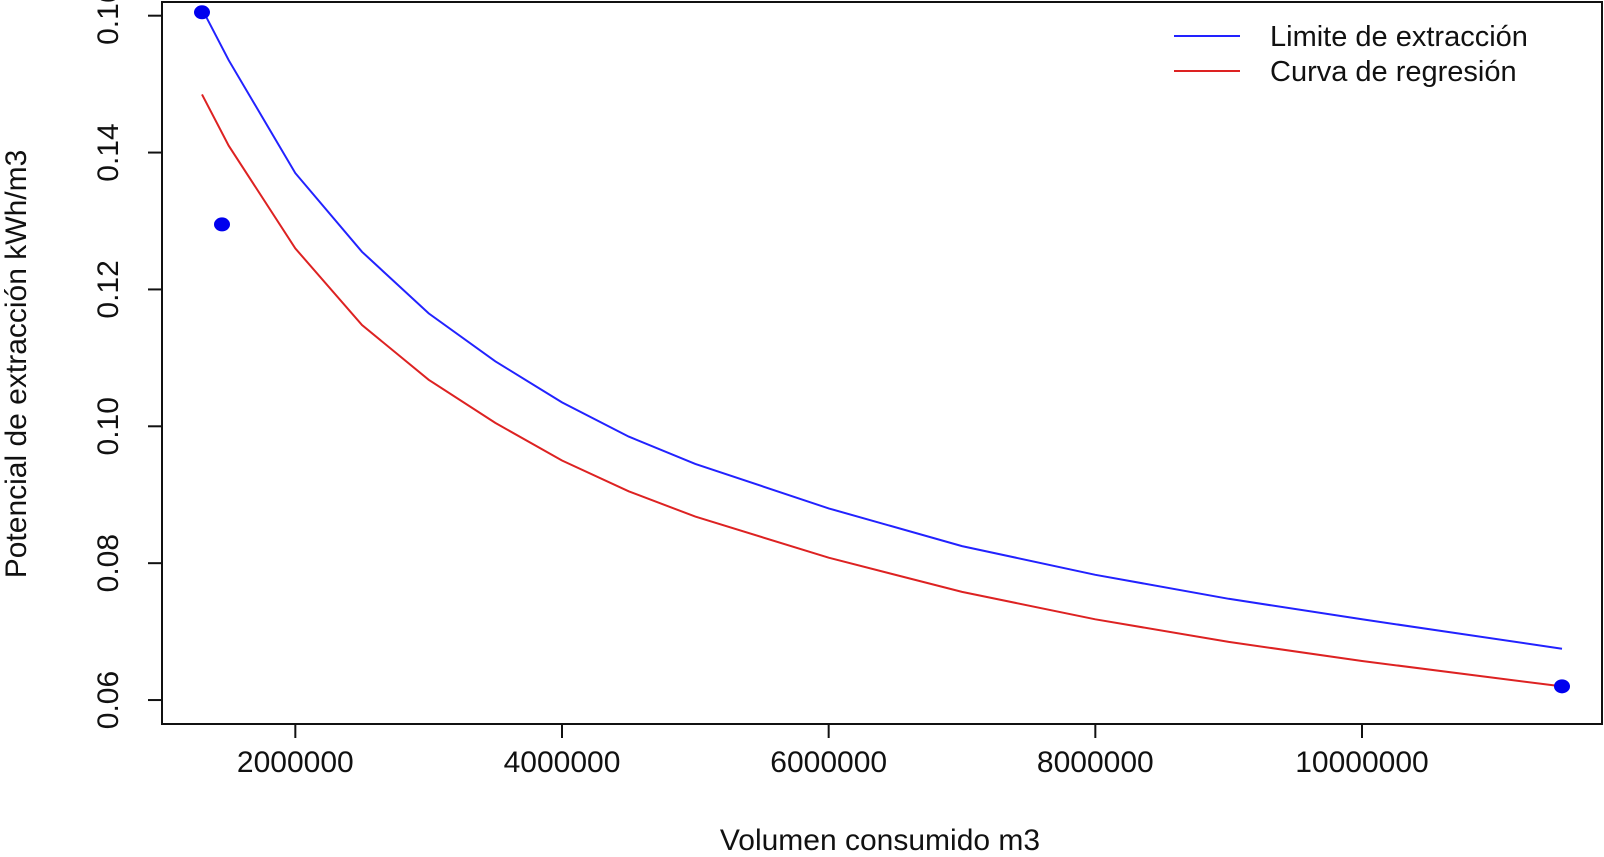 The height and width of the screenshot is (857, 1604). What do you see at coordinates (295, 762) in the screenshot?
I see `x-tick-label: 2000000` at bounding box center [295, 762].